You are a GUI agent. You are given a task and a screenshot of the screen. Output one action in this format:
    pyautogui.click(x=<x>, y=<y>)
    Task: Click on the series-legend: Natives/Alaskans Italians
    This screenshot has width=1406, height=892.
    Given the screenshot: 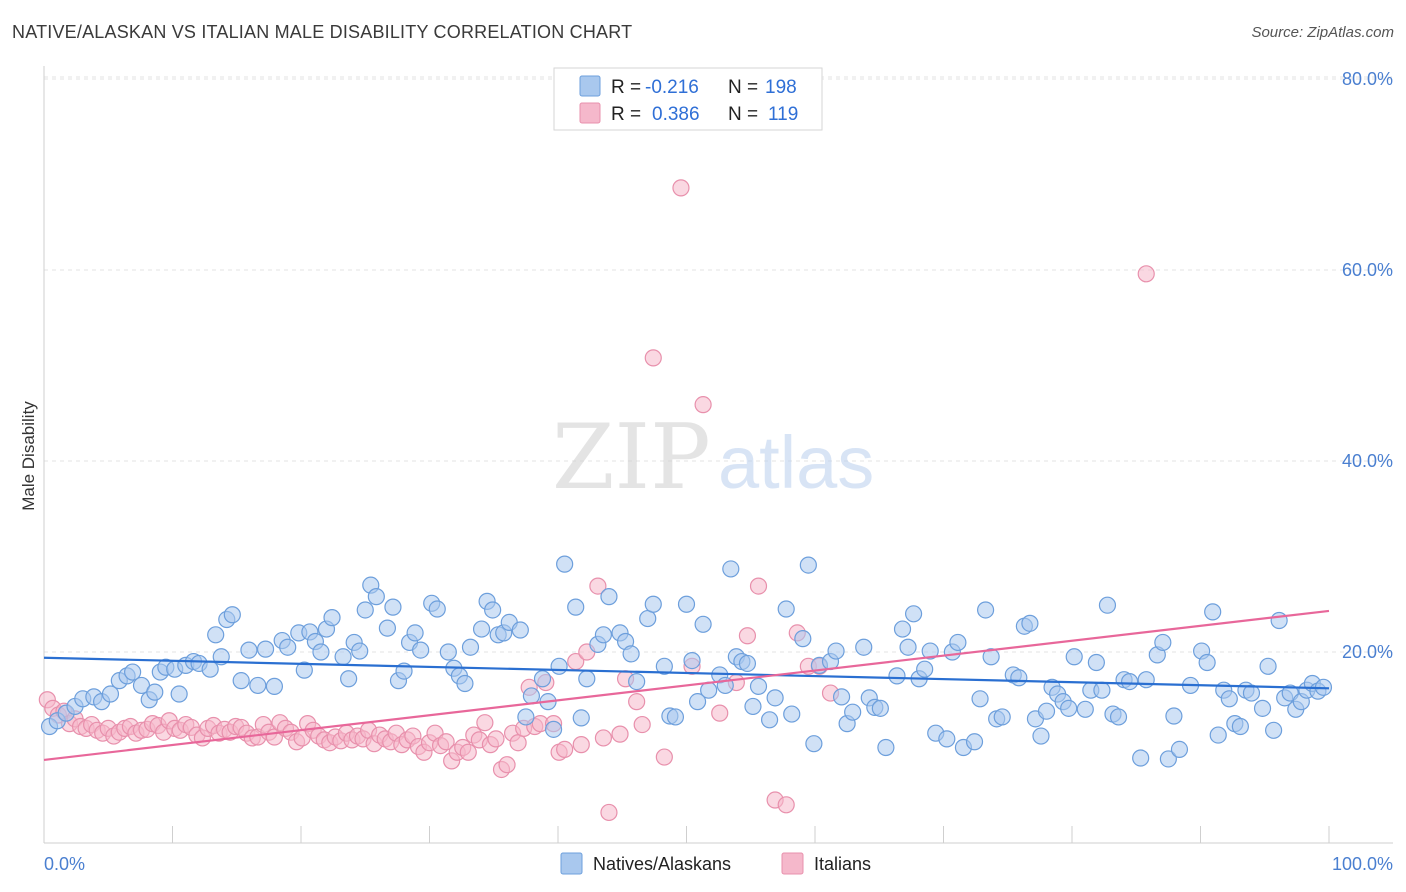 What is the action you would take?
    pyautogui.click(x=715, y=863)
    